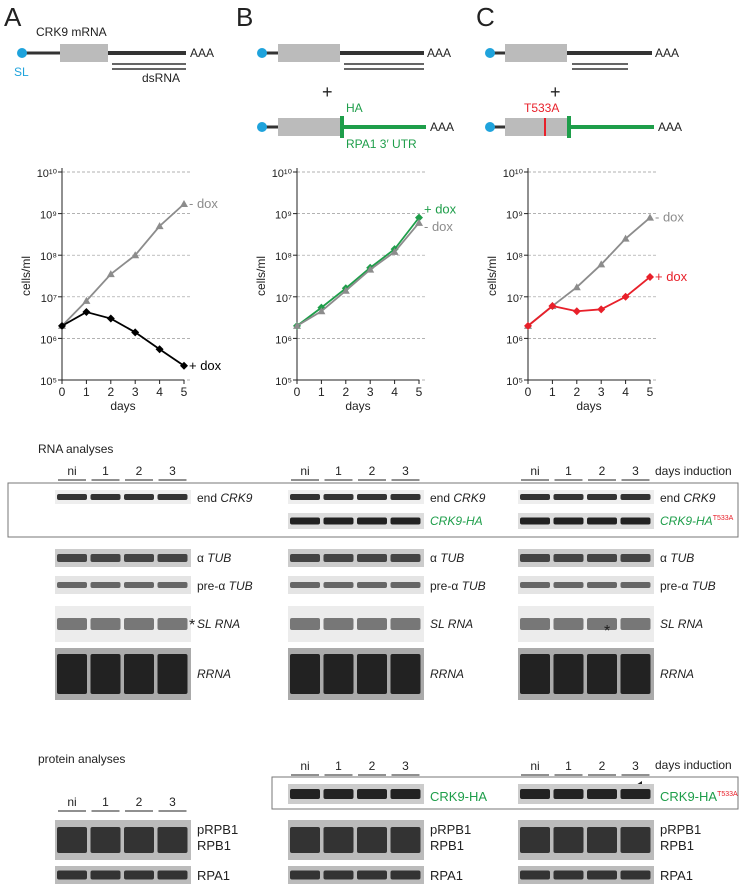  Describe the element at coordinates (48, 382) in the screenshot. I see `y-tick-label: 10⁵` at that location.